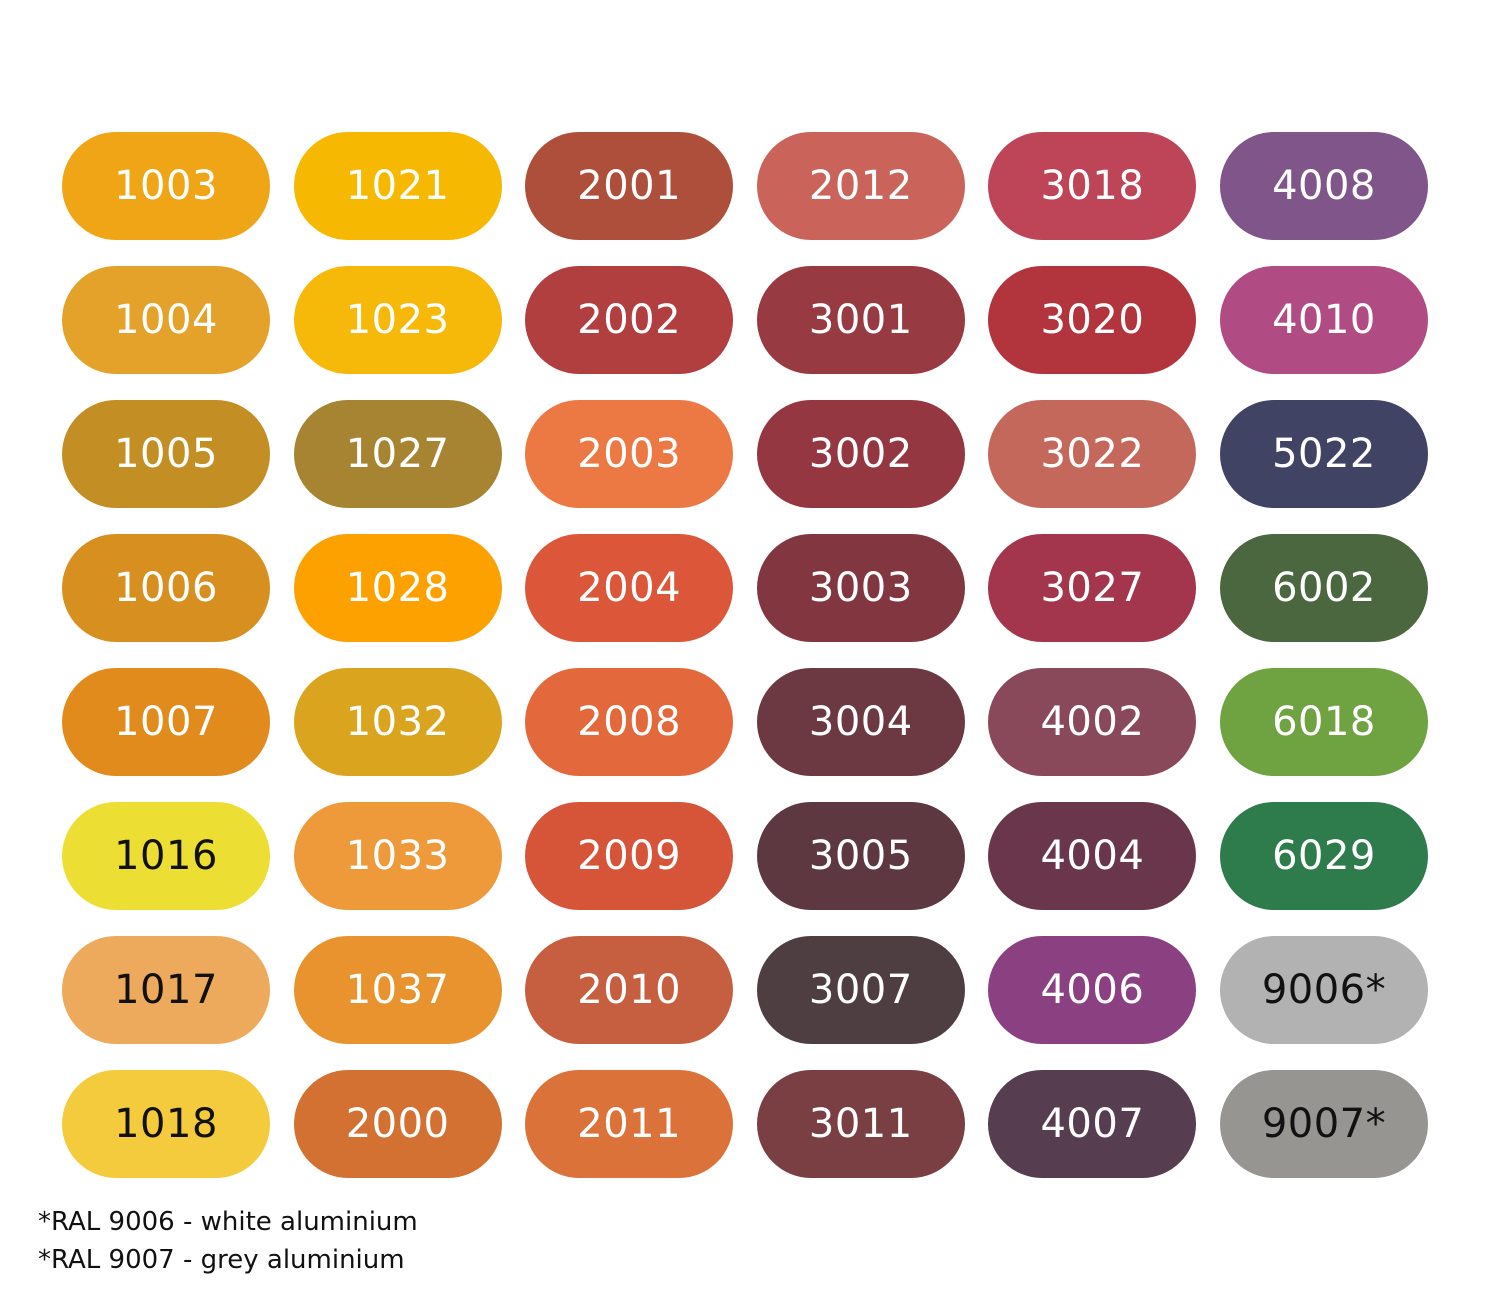  What do you see at coordinates (1092, 856) in the screenshot?
I see `color-swatch-4004: 4004` at bounding box center [1092, 856].